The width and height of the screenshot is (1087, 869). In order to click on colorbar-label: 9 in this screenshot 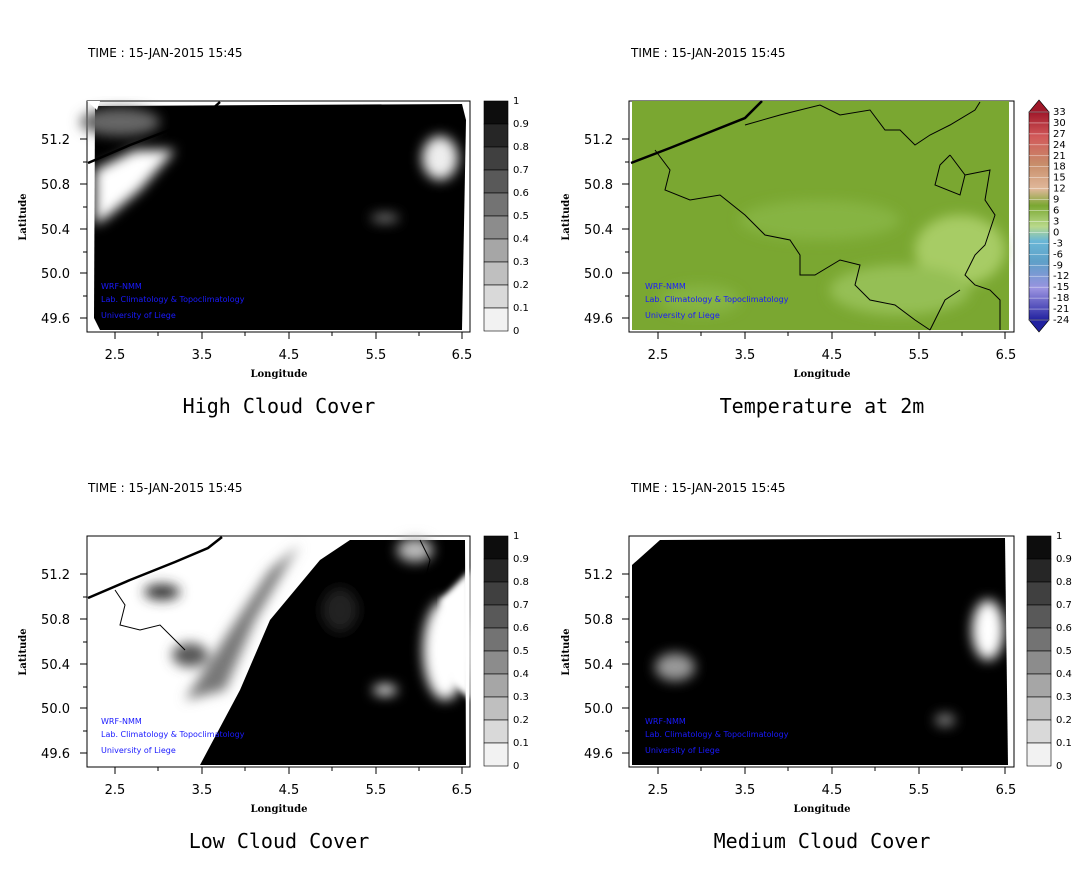, I will do `click(1056, 200)`.